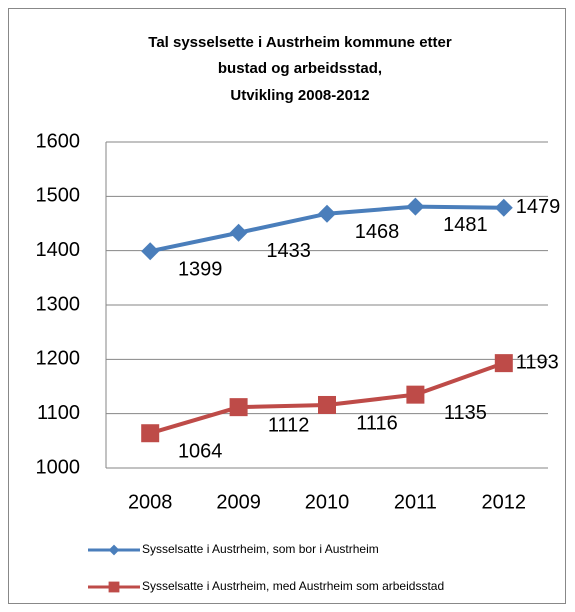 The height and width of the screenshot is (612, 575). I want to click on data-label: 1399, so click(200, 269).